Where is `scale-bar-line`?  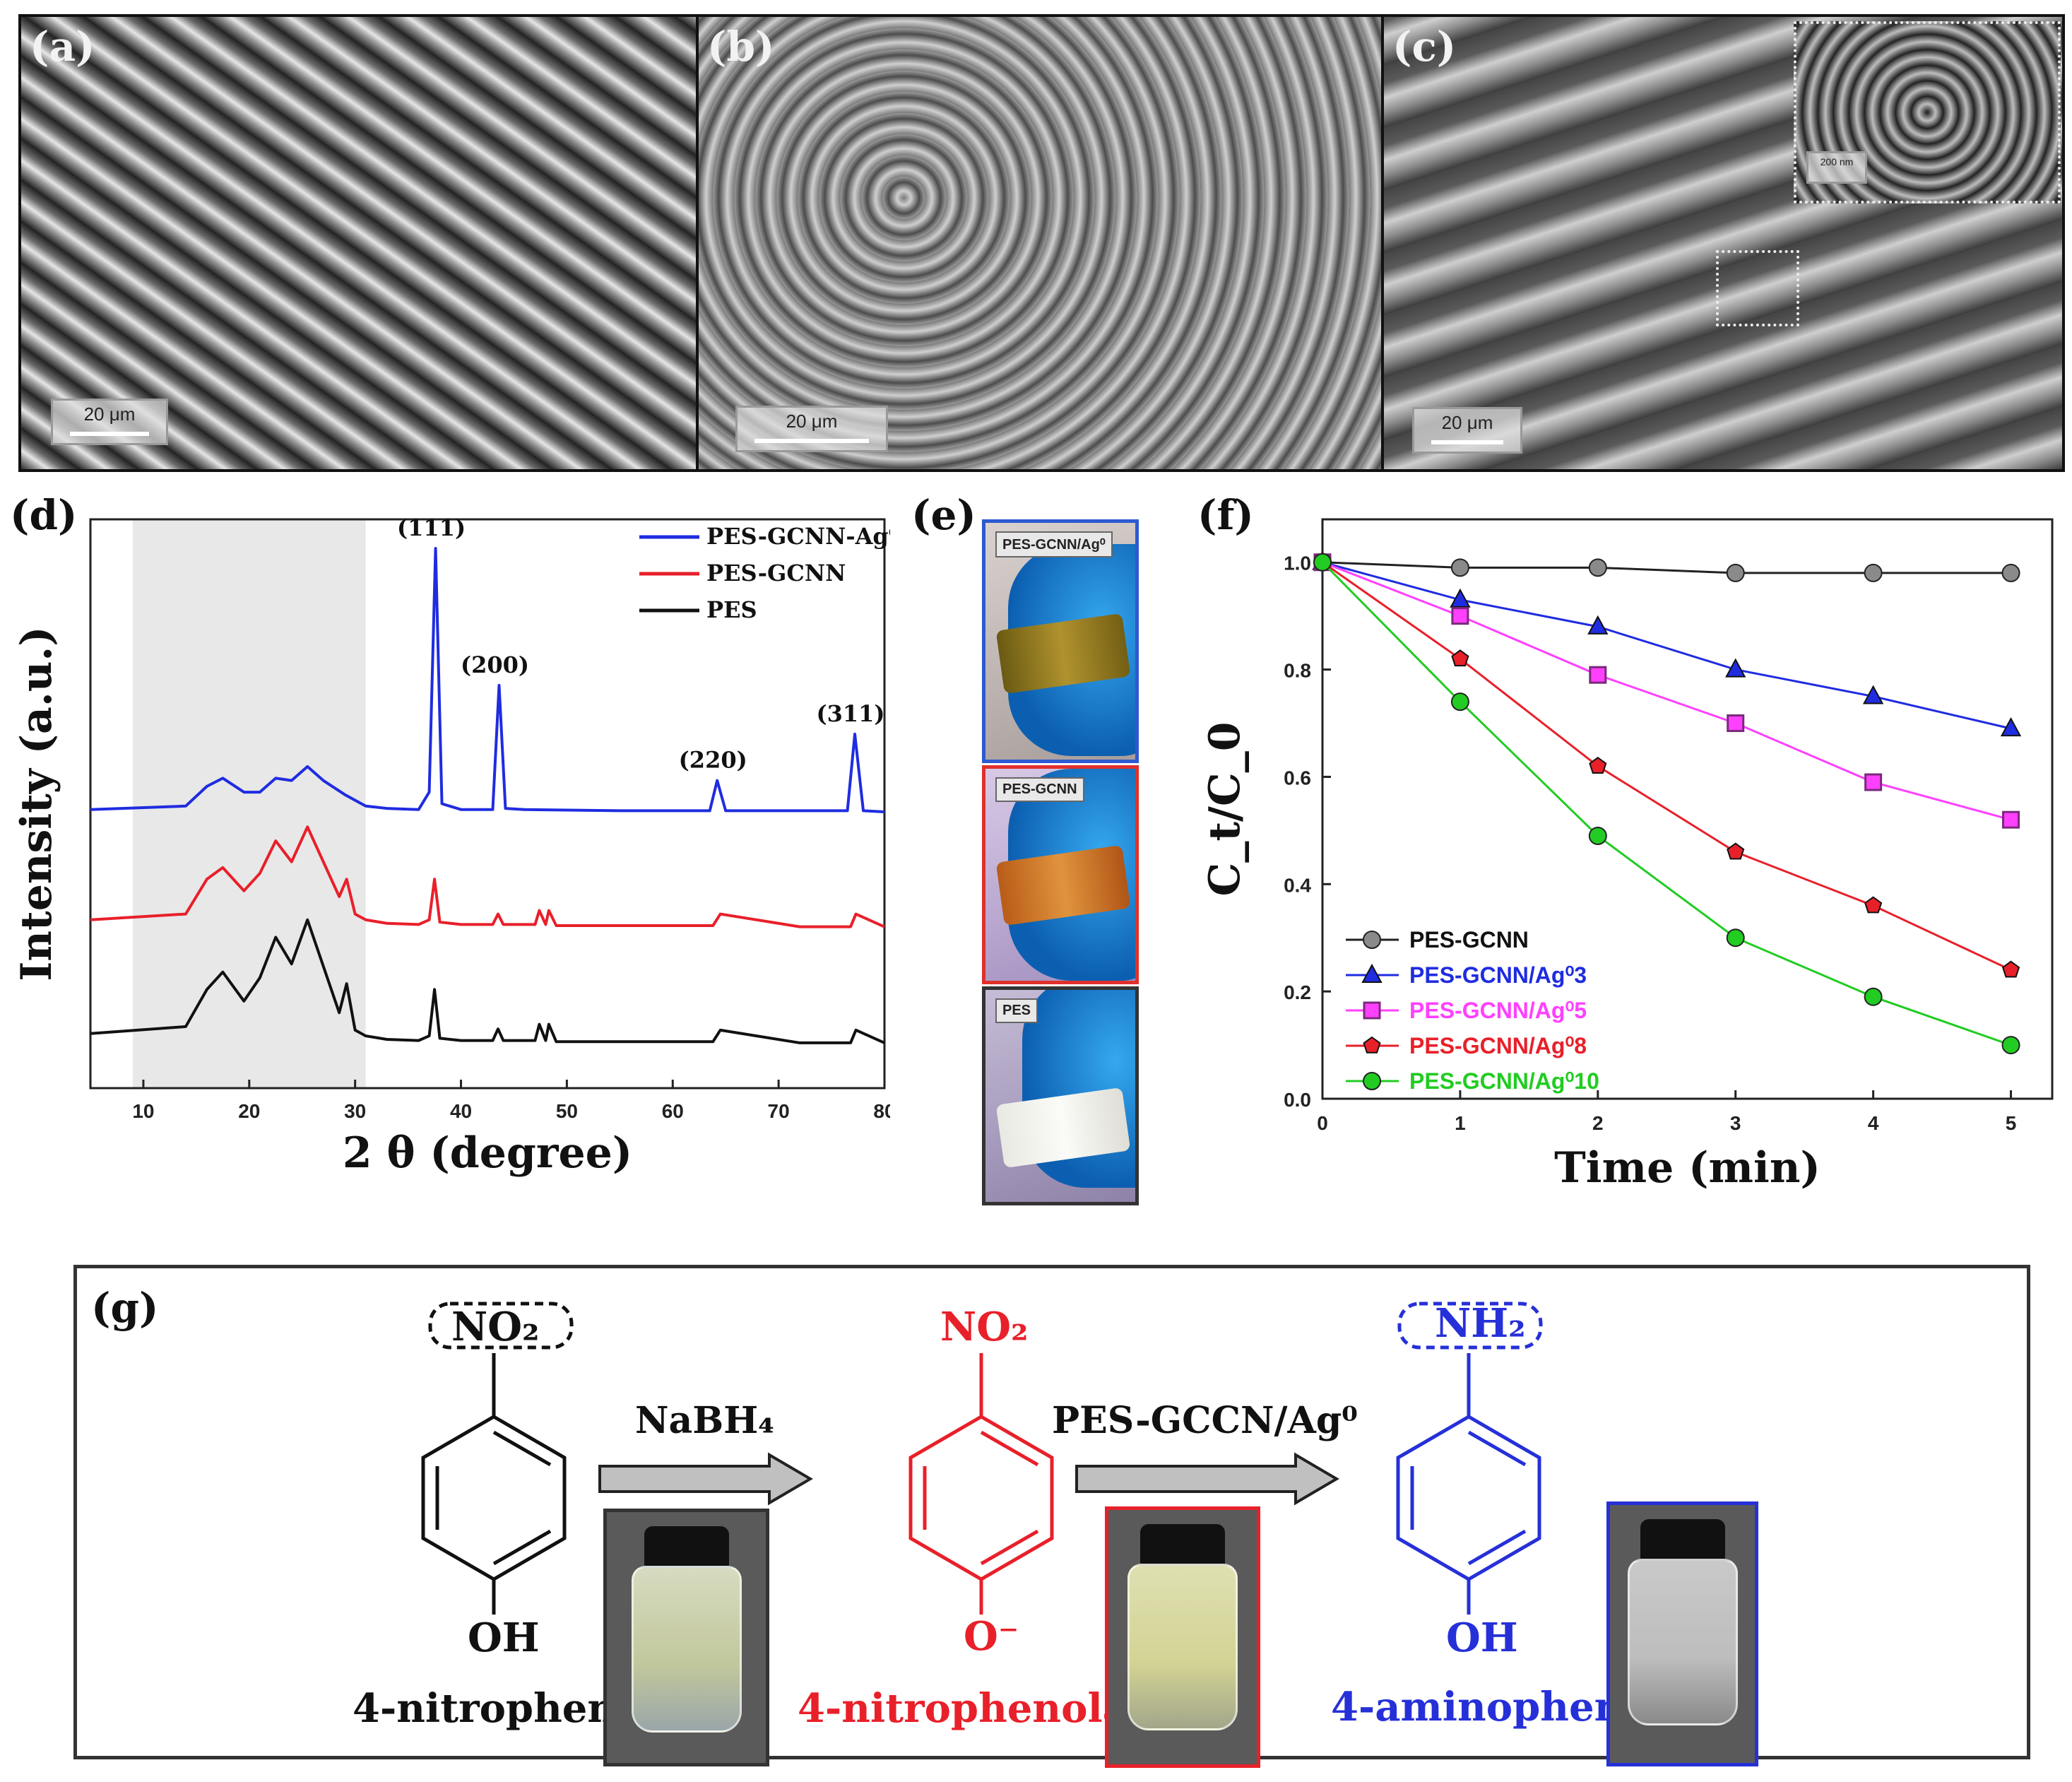 scale-bar-line is located at coordinates (1467, 442).